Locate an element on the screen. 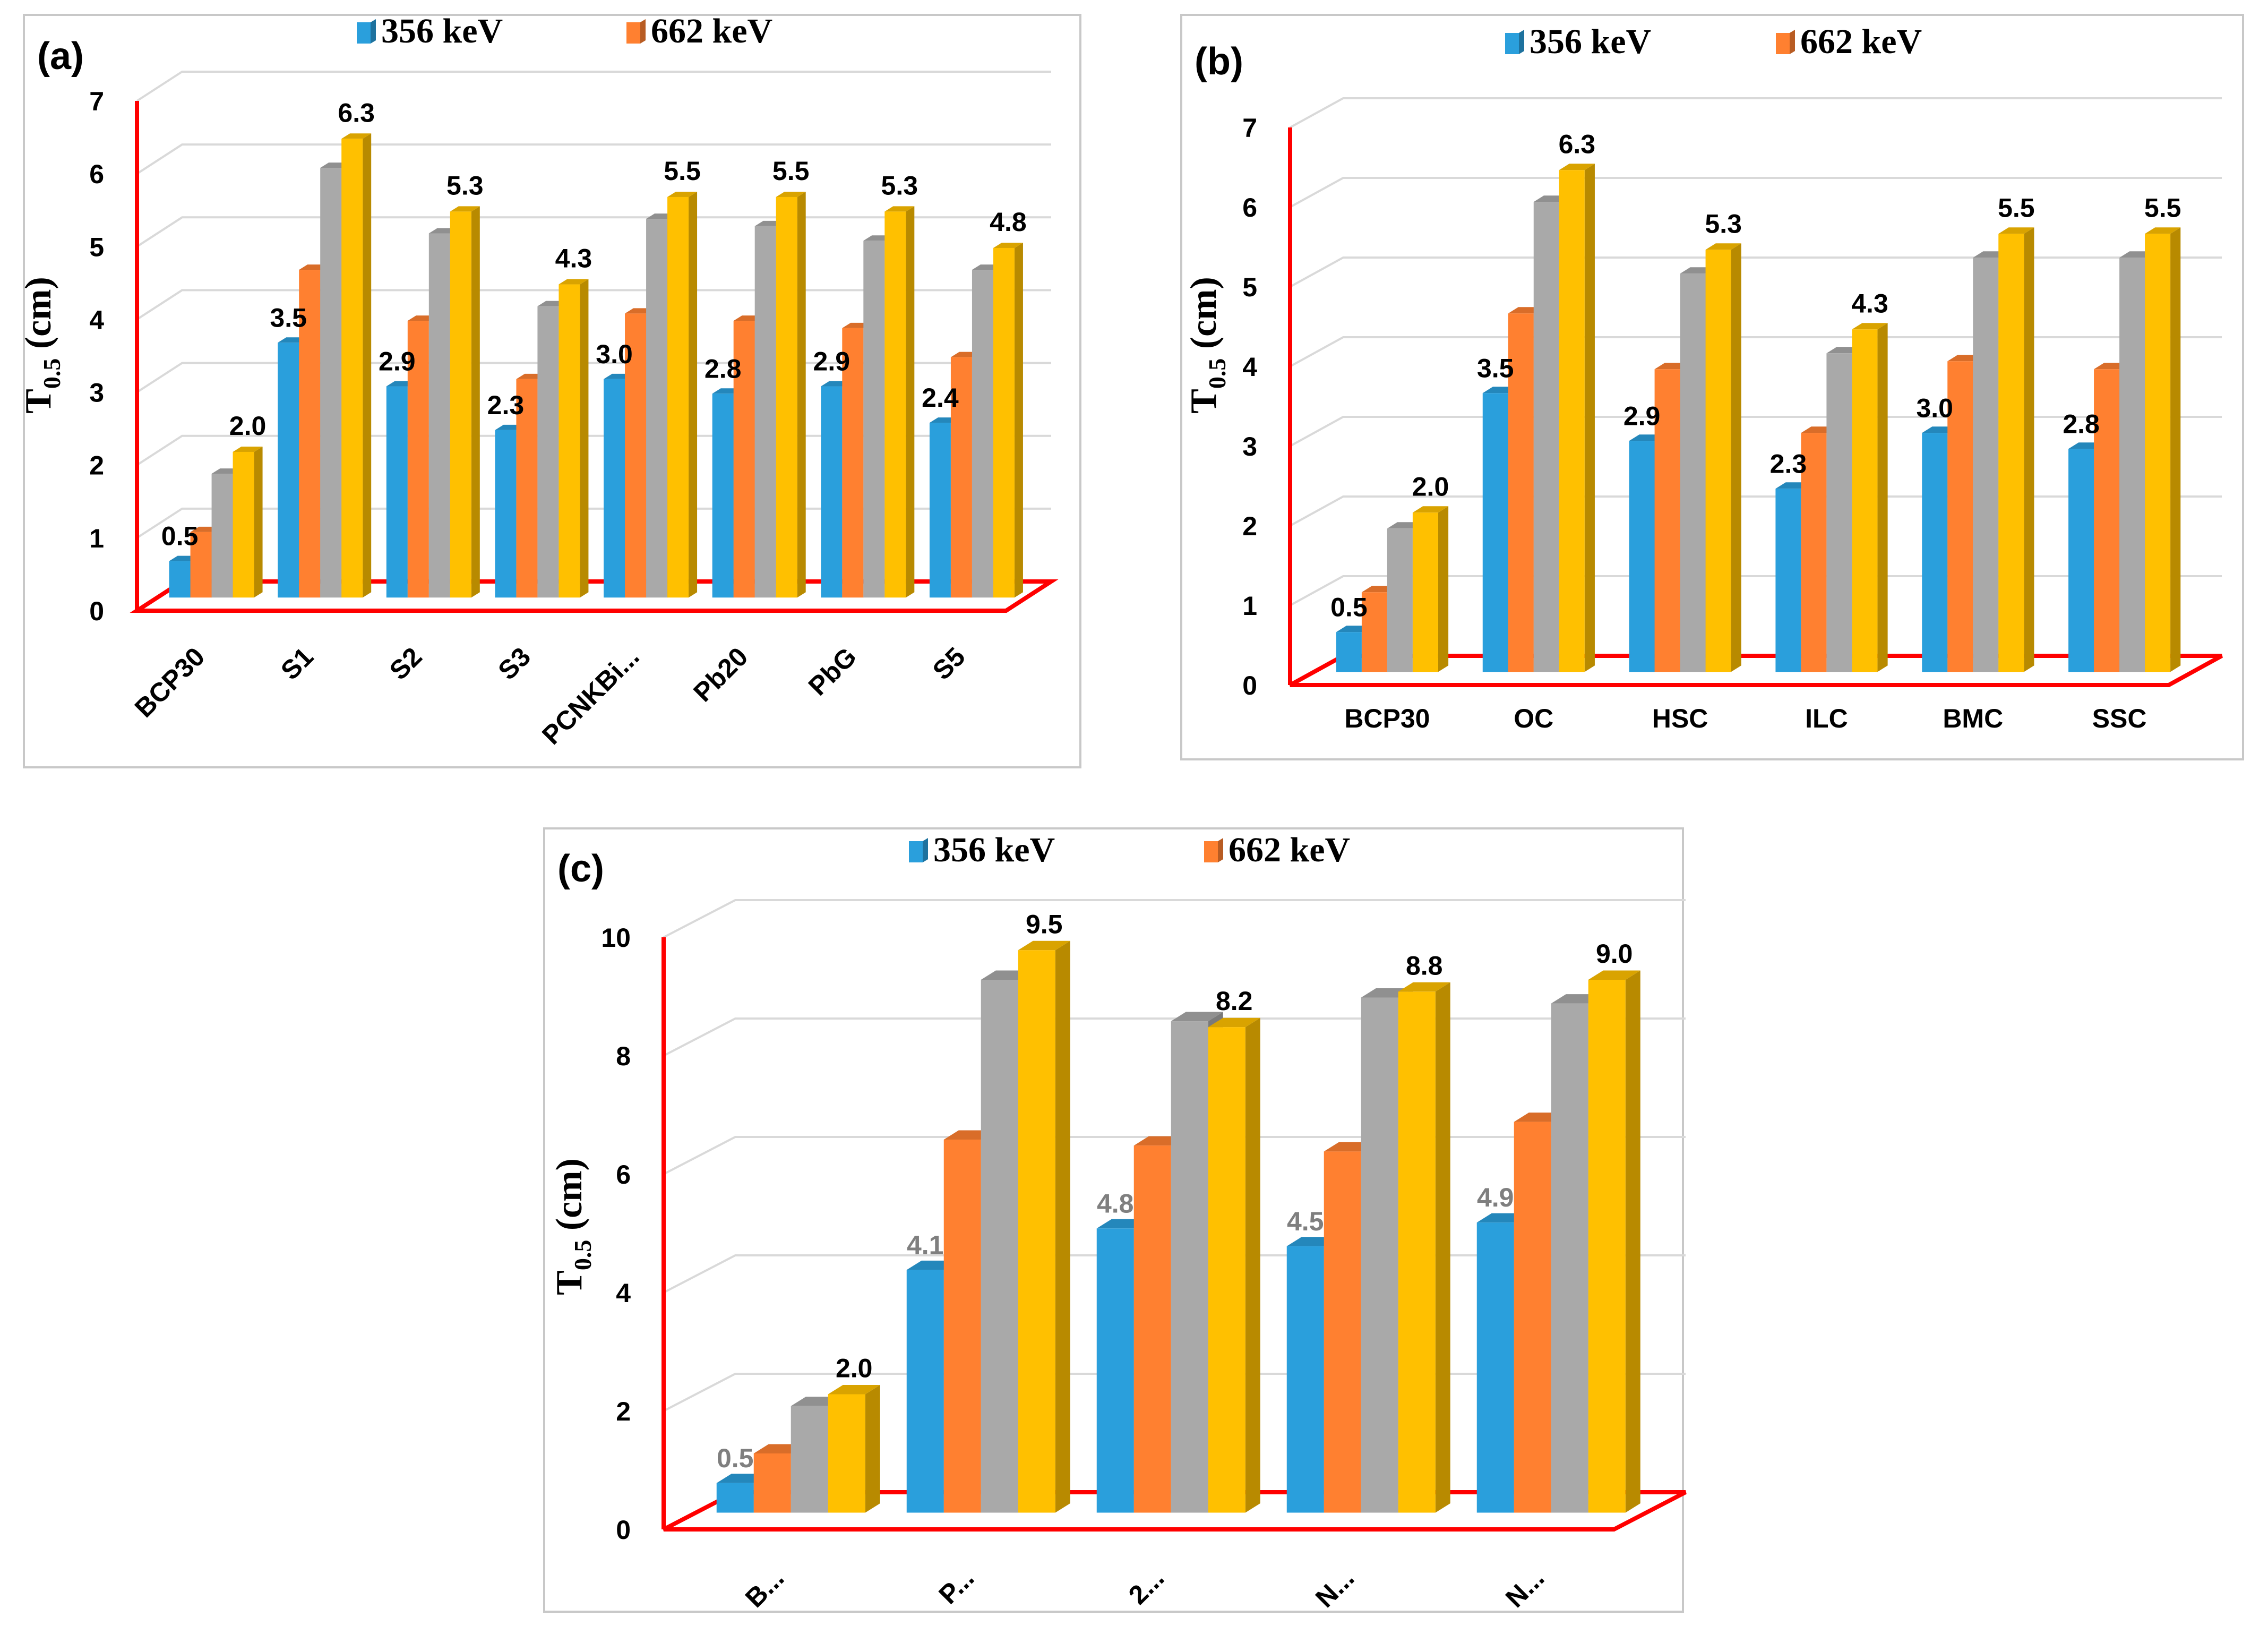 The image size is (2268, 1634). data-label: 9.5 is located at coordinates (1044, 924).